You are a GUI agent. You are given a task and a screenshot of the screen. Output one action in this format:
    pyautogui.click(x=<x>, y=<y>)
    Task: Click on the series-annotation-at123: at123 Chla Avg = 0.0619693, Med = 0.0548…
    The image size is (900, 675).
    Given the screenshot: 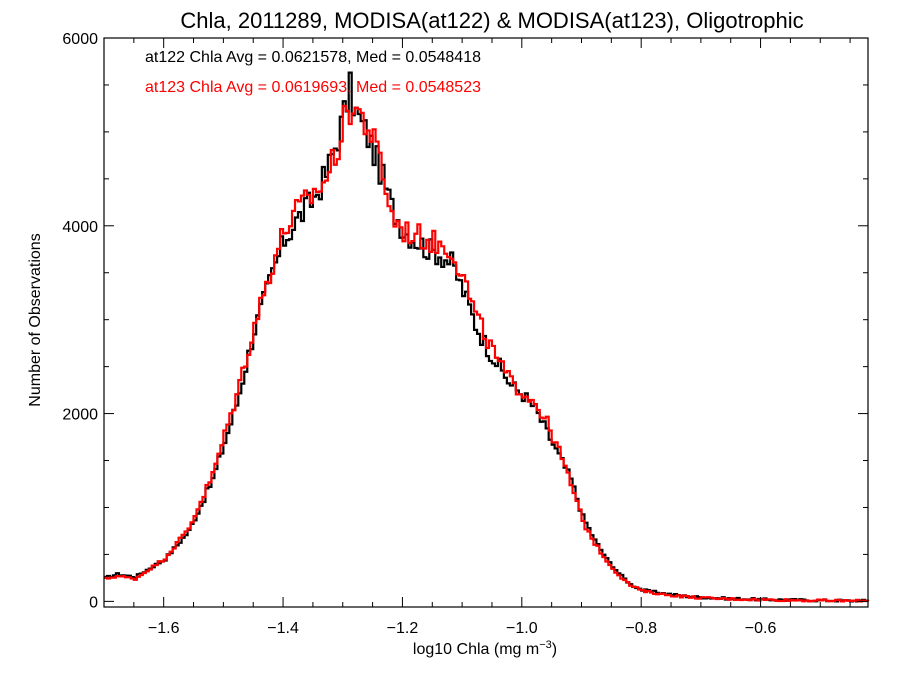 What is the action you would take?
    pyautogui.click(x=313, y=87)
    